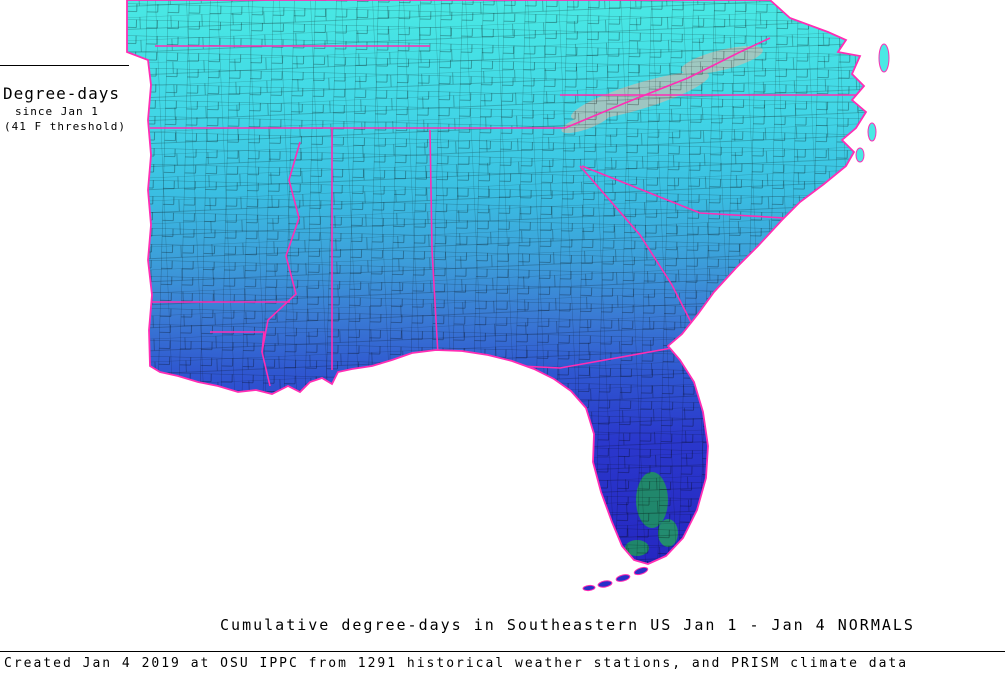  Describe the element at coordinates (615, 579) in the screenshot. I see `florida-keys` at that location.